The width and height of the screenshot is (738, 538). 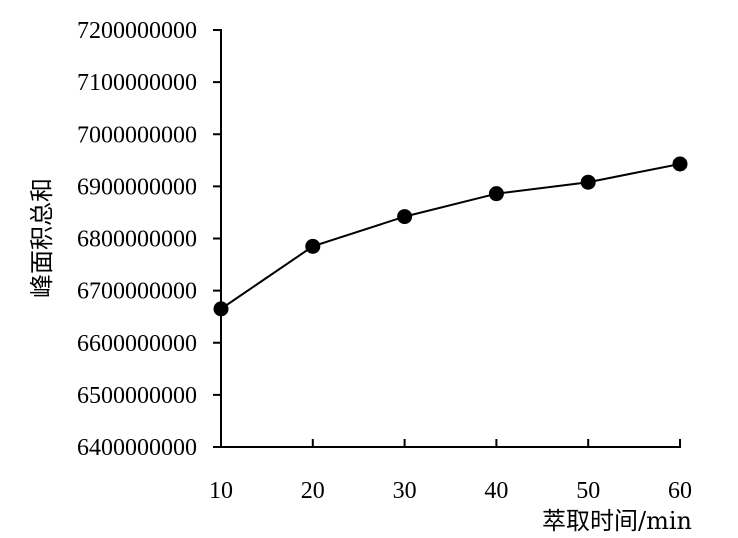 I want to click on y-tick-label: 7200000000, so click(x=137, y=31).